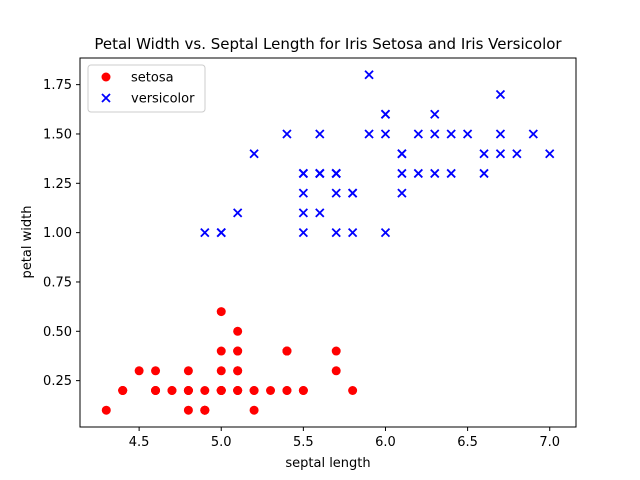 This screenshot has width=640, height=480. What do you see at coordinates (229, 361) in the screenshot?
I see `series-setosa` at bounding box center [229, 361].